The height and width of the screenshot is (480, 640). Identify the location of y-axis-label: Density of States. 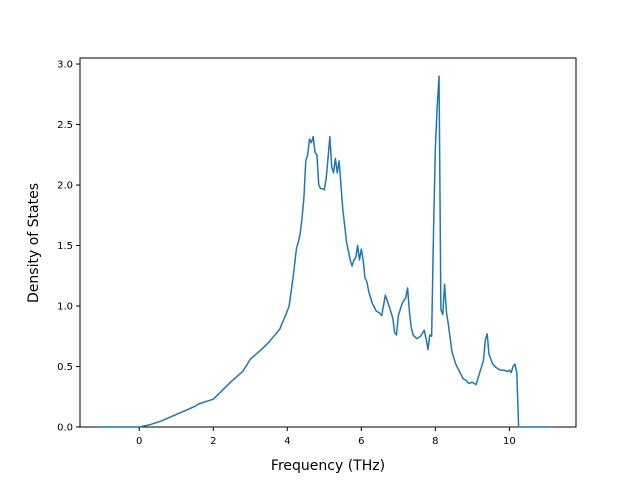
(34, 243).